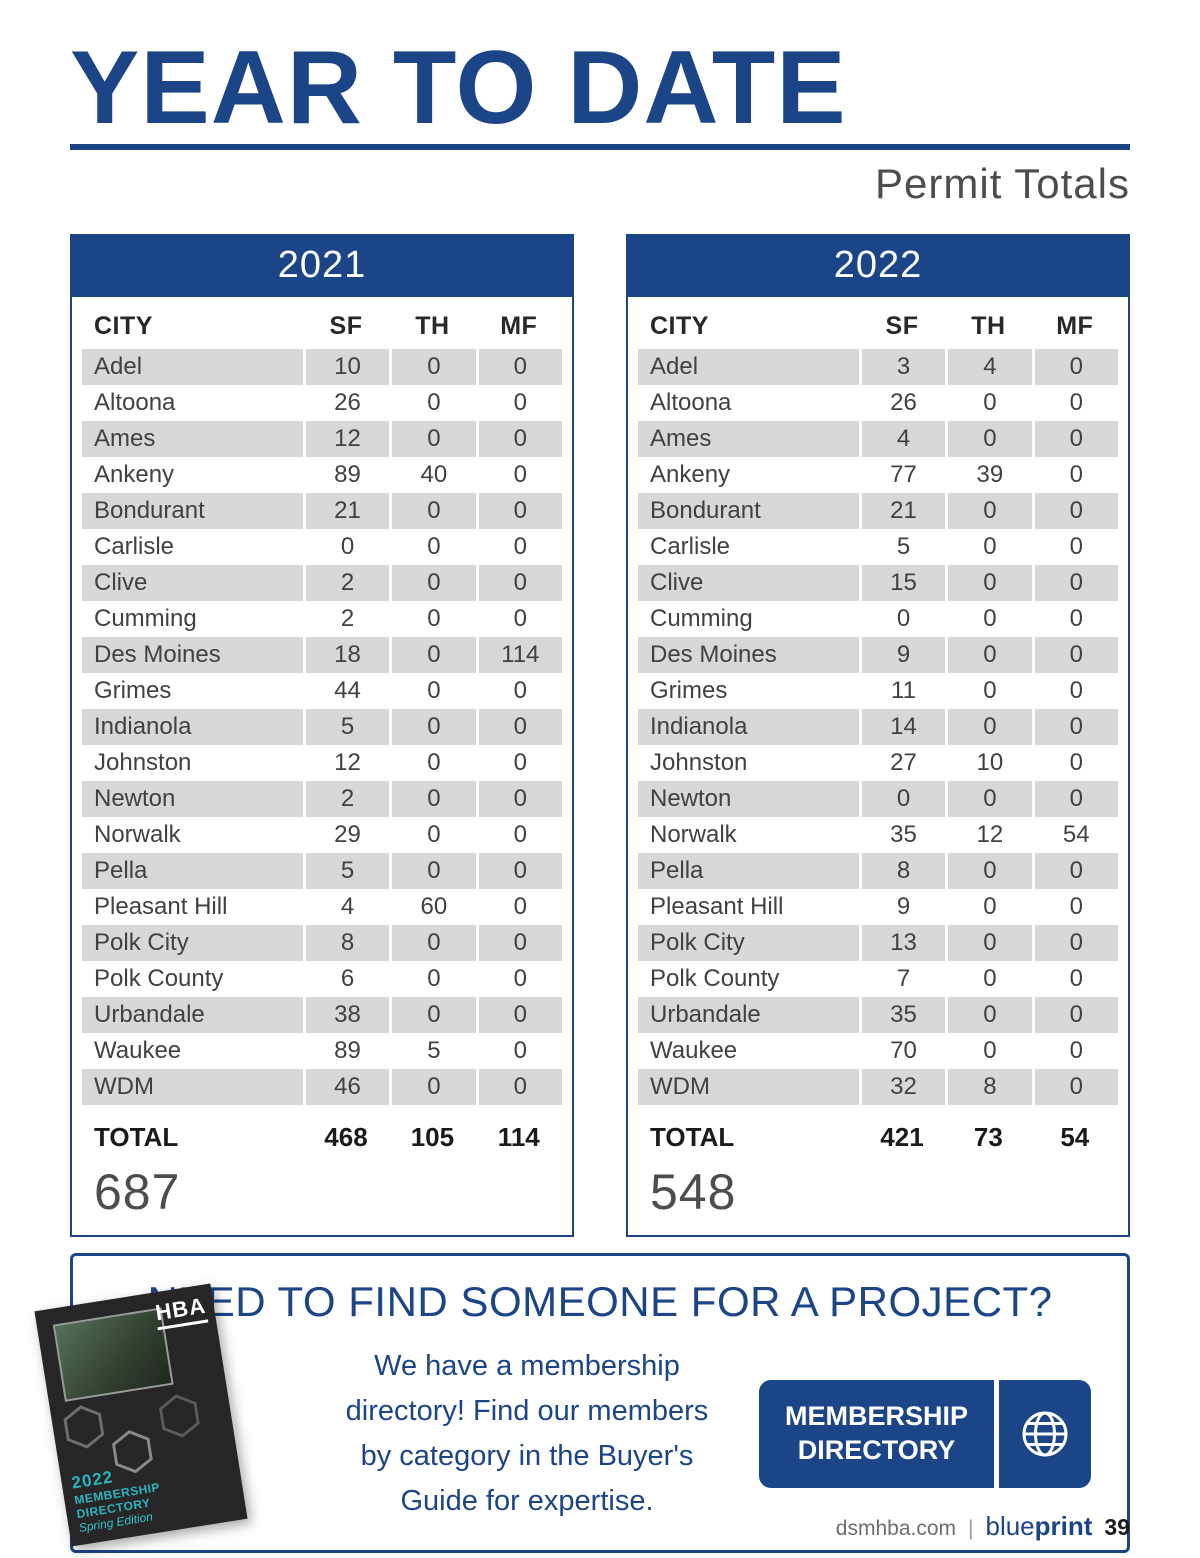 This screenshot has width=1200, height=1558. I want to click on column-header: SF, so click(902, 325).